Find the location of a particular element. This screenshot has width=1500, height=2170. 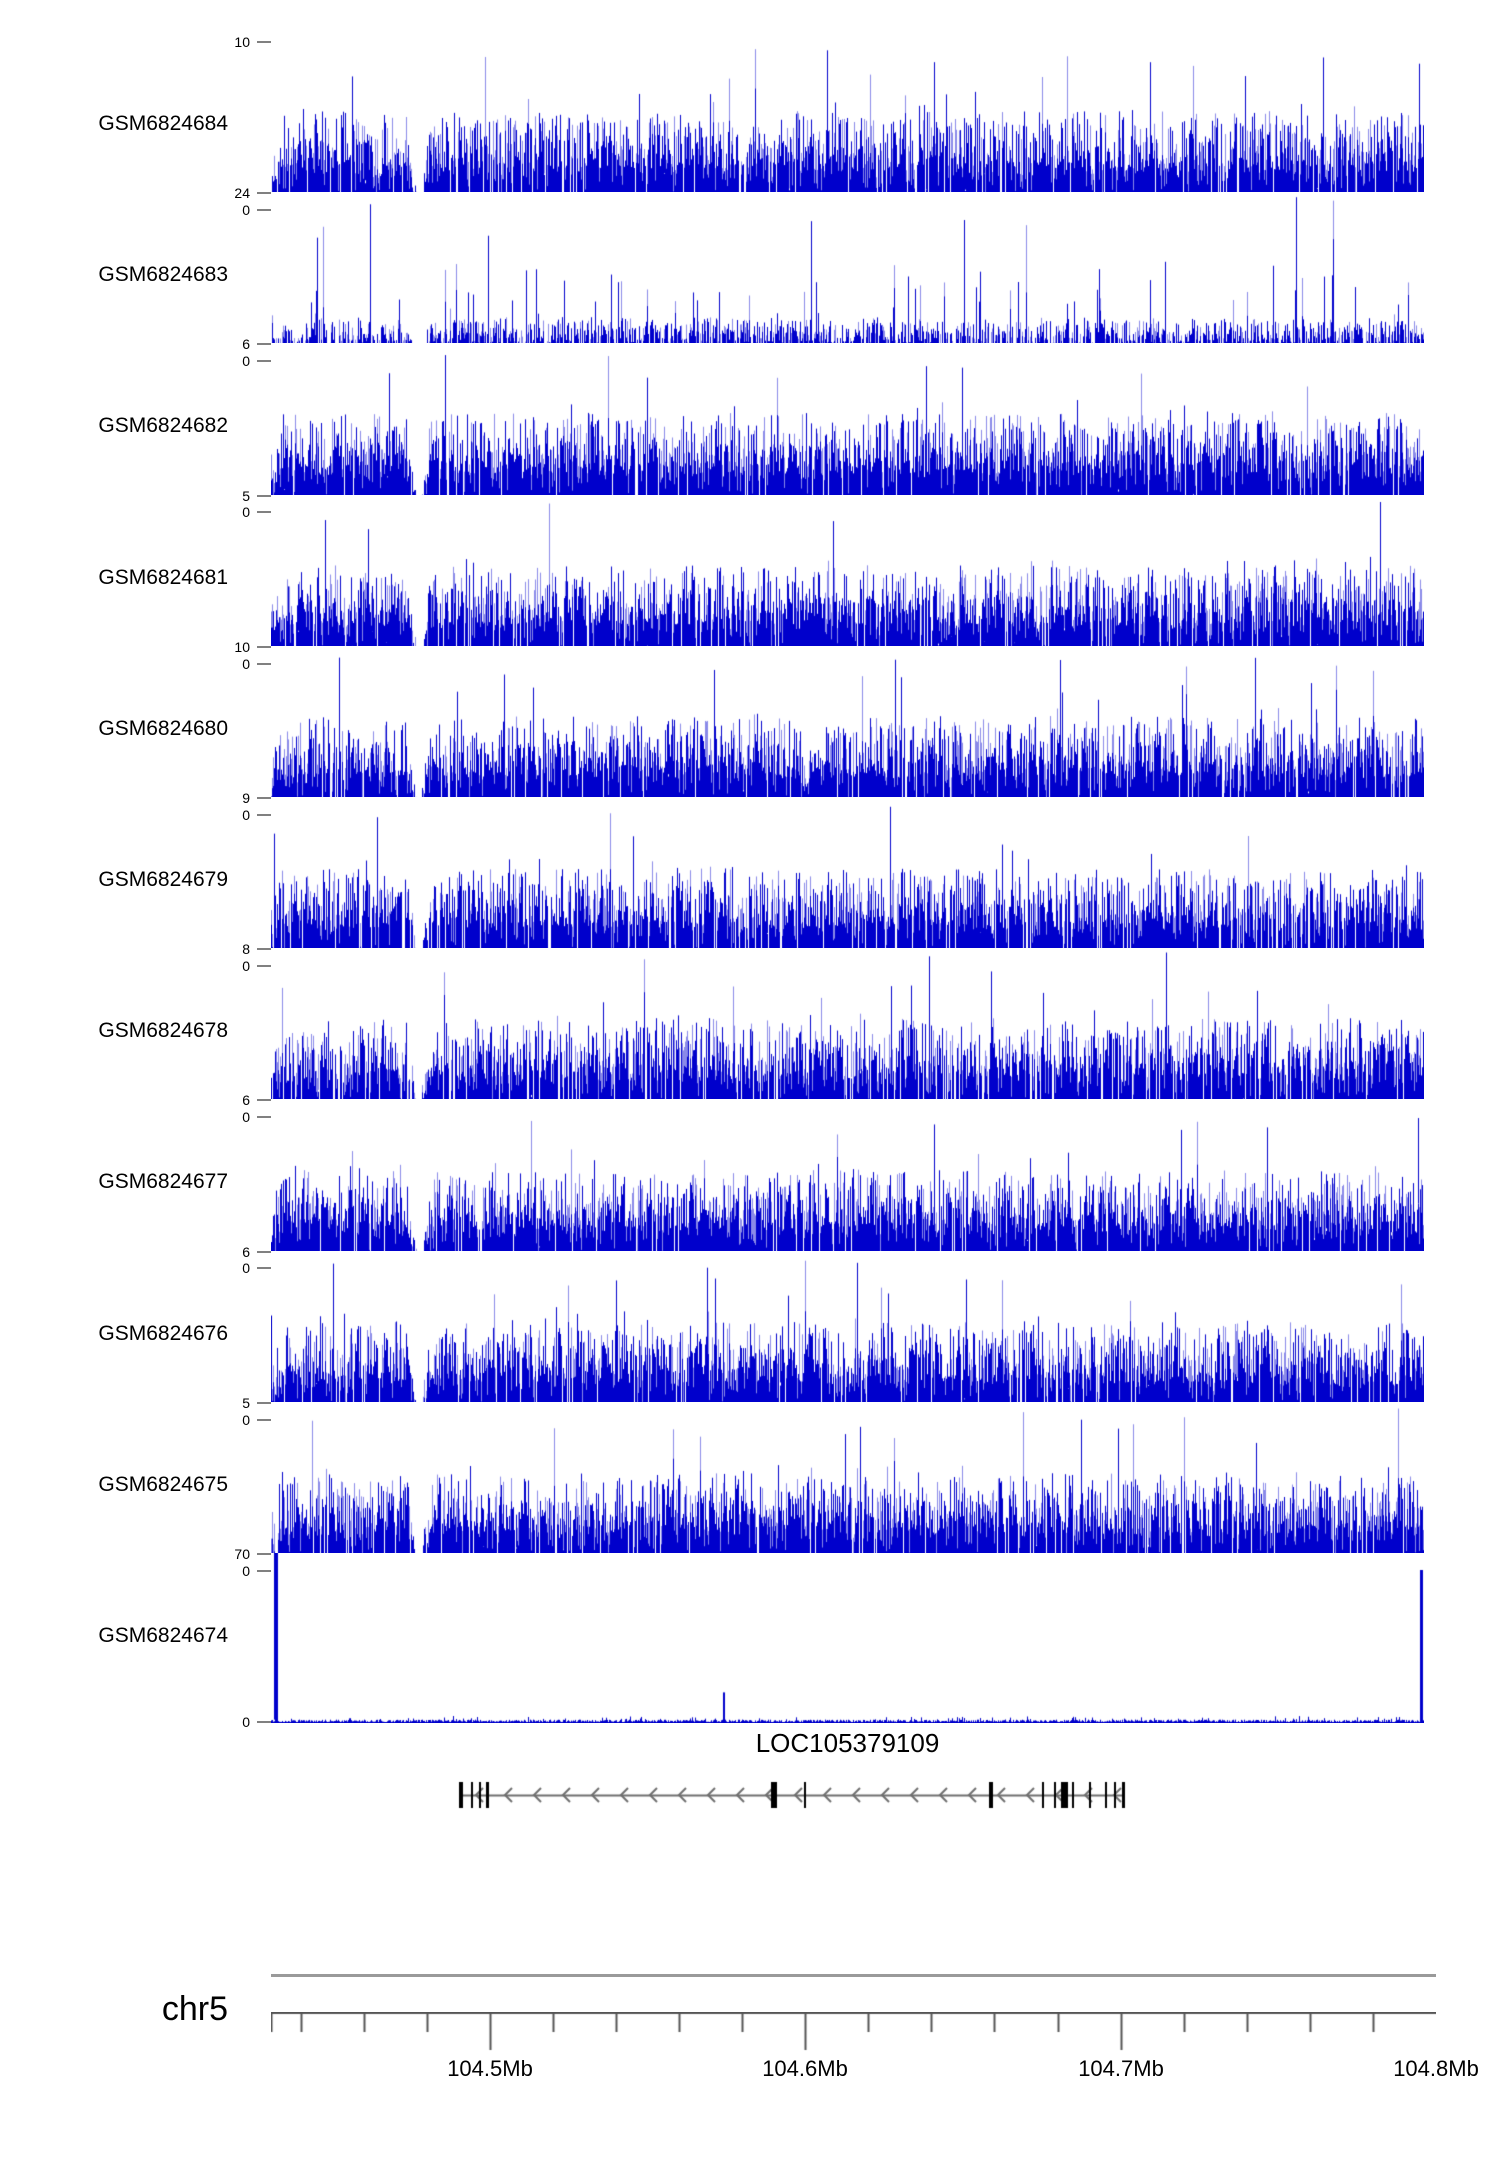

track-label-gsm6824680: GSM6824680 is located at coordinates (163, 728).